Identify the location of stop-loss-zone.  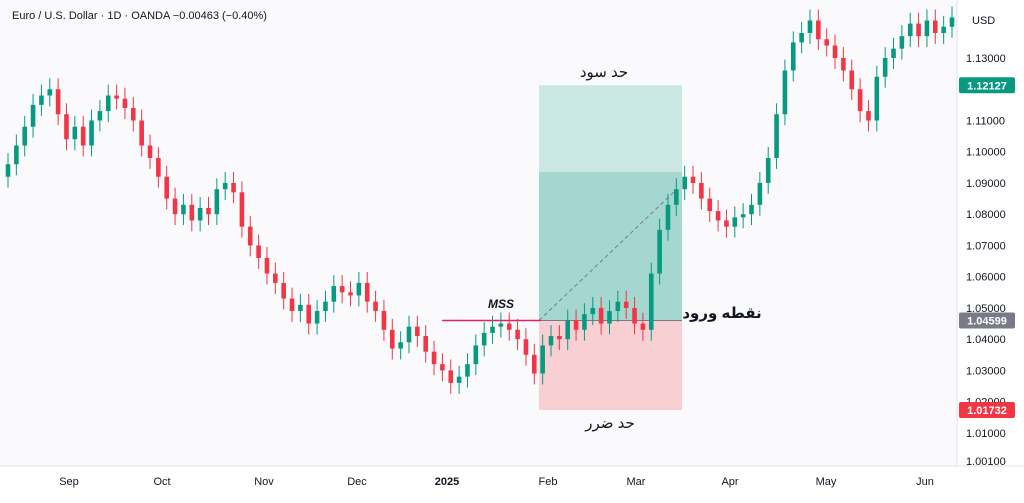
(610, 365).